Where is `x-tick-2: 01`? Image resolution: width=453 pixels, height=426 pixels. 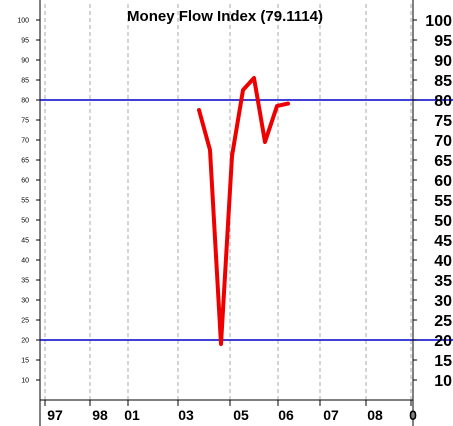 x-tick-2: 01 is located at coordinates (132, 415).